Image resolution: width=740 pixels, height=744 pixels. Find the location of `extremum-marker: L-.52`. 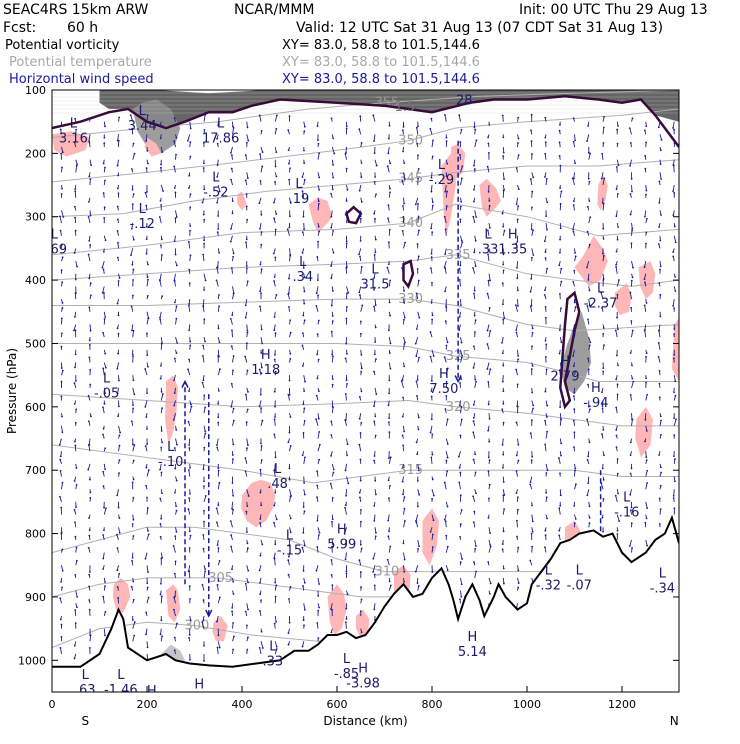

extremum-marker: L-.52 is located at coordinates (215, 186).